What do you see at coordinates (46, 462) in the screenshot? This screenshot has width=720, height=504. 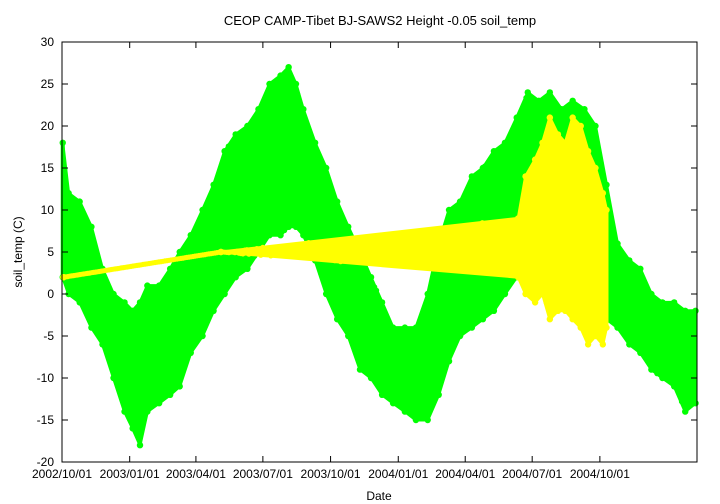 I see `y-tick-label: -20` at bounding box center [46, 462].